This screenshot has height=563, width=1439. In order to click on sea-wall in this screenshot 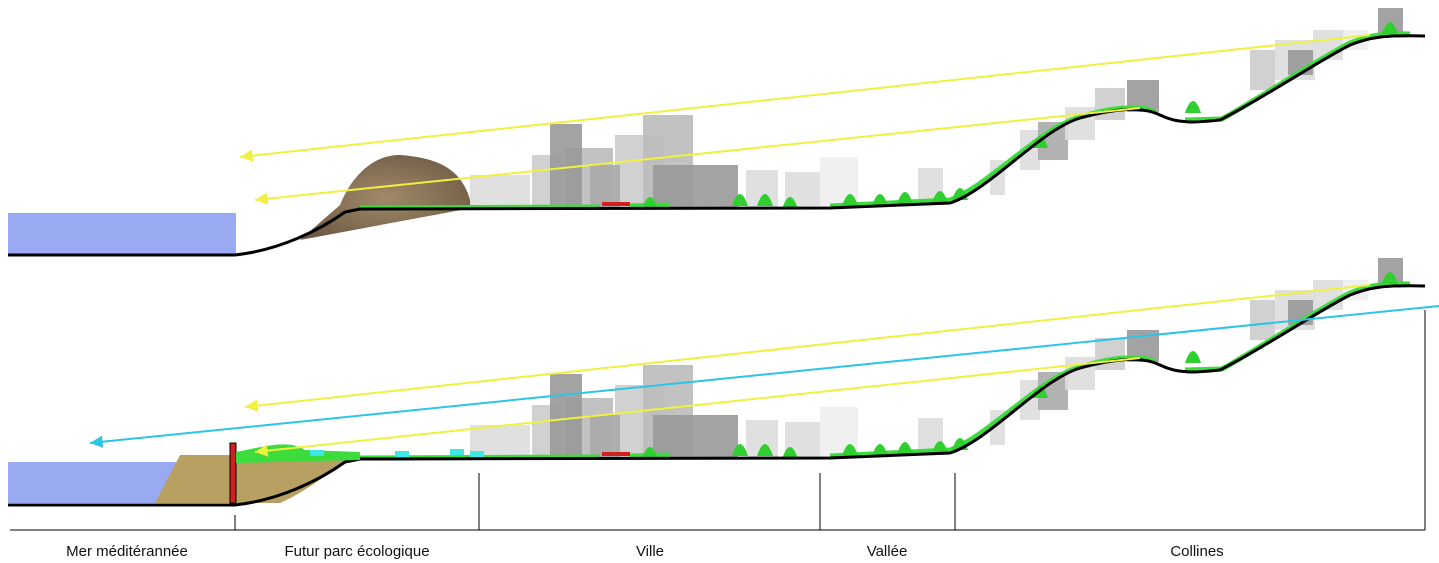, I will do `click(233, 473)`.